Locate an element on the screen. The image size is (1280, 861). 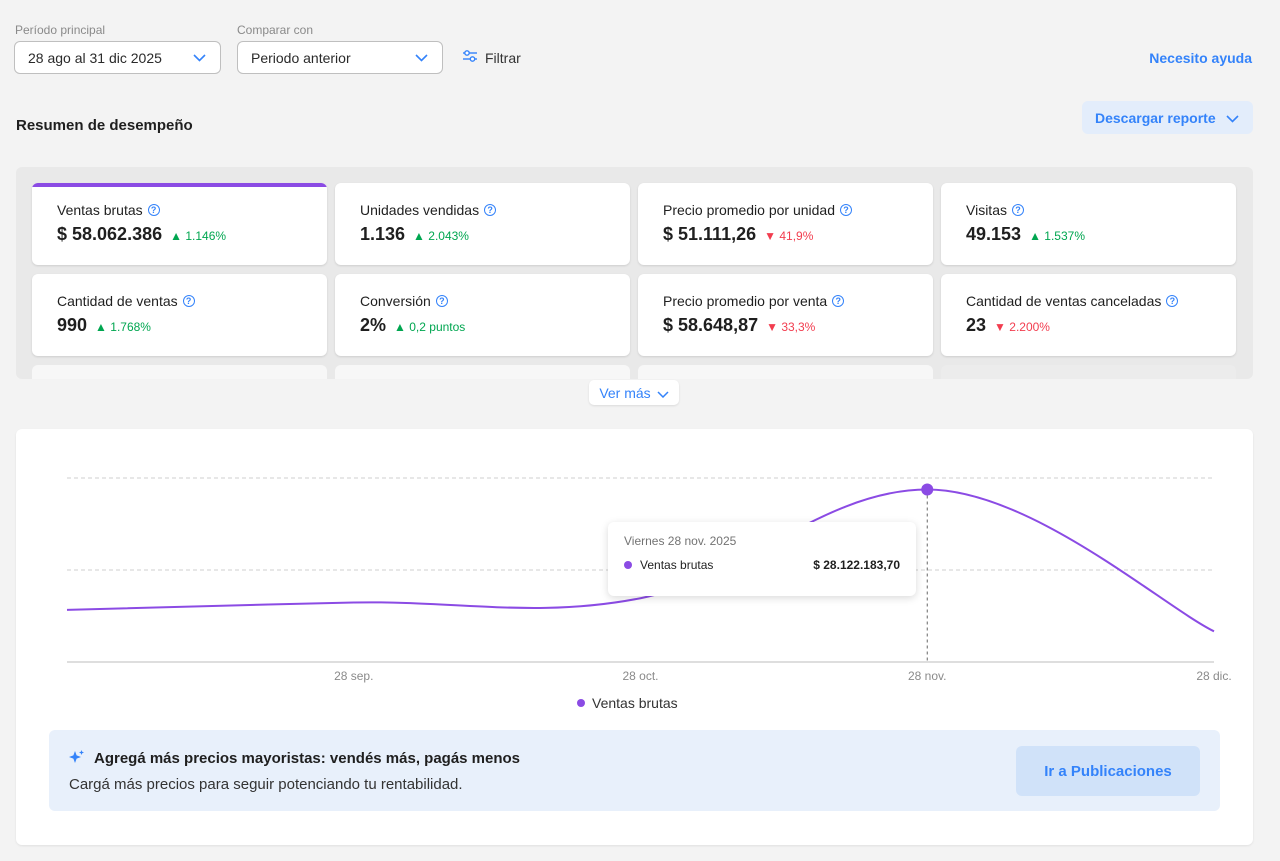
metric-title: Unidades vendidas is located at coordinates (420, 210).